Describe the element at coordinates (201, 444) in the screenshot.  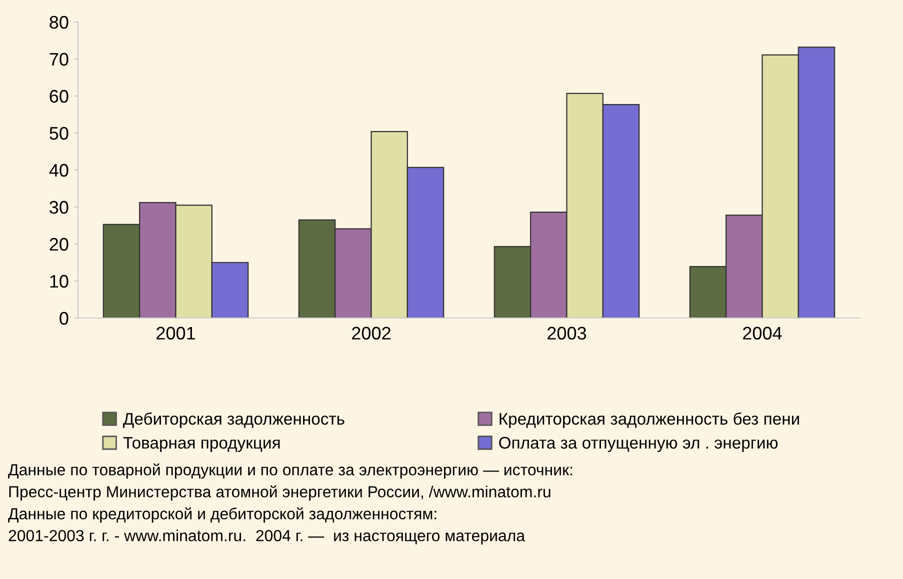
I see `legend-label: Товарная продукция` at that location.